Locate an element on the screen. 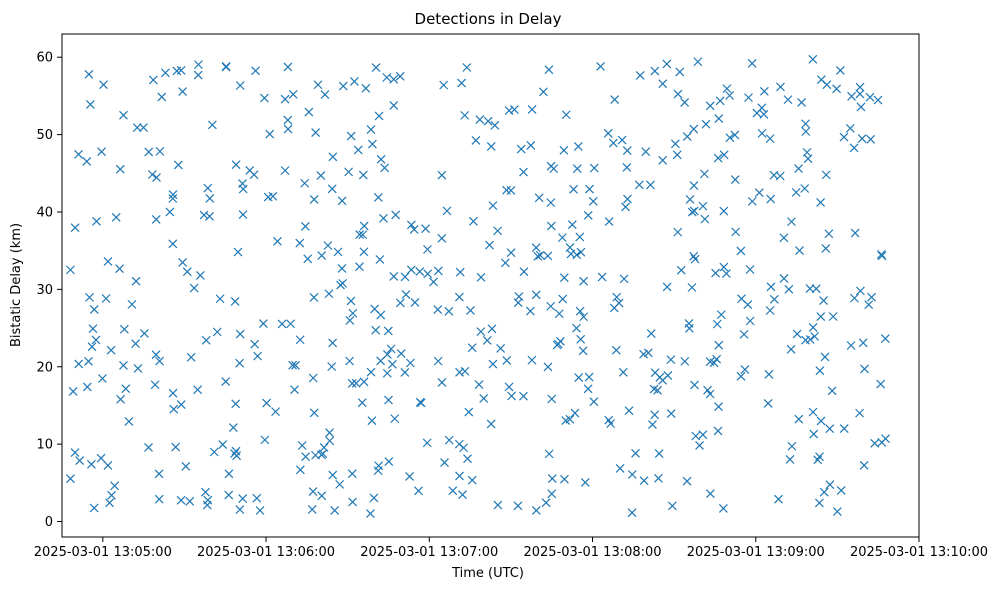 The image size is (988, 590). chart-title: Detections in Delay is located at coordinates (488, 19).